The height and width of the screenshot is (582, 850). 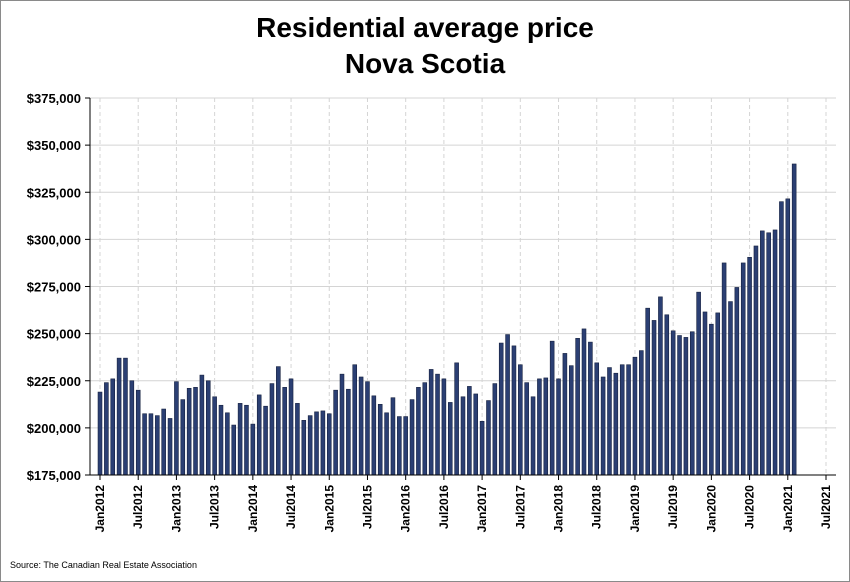 I want to click on x-tick-label: Jan2018, so click(x=559, y=509).